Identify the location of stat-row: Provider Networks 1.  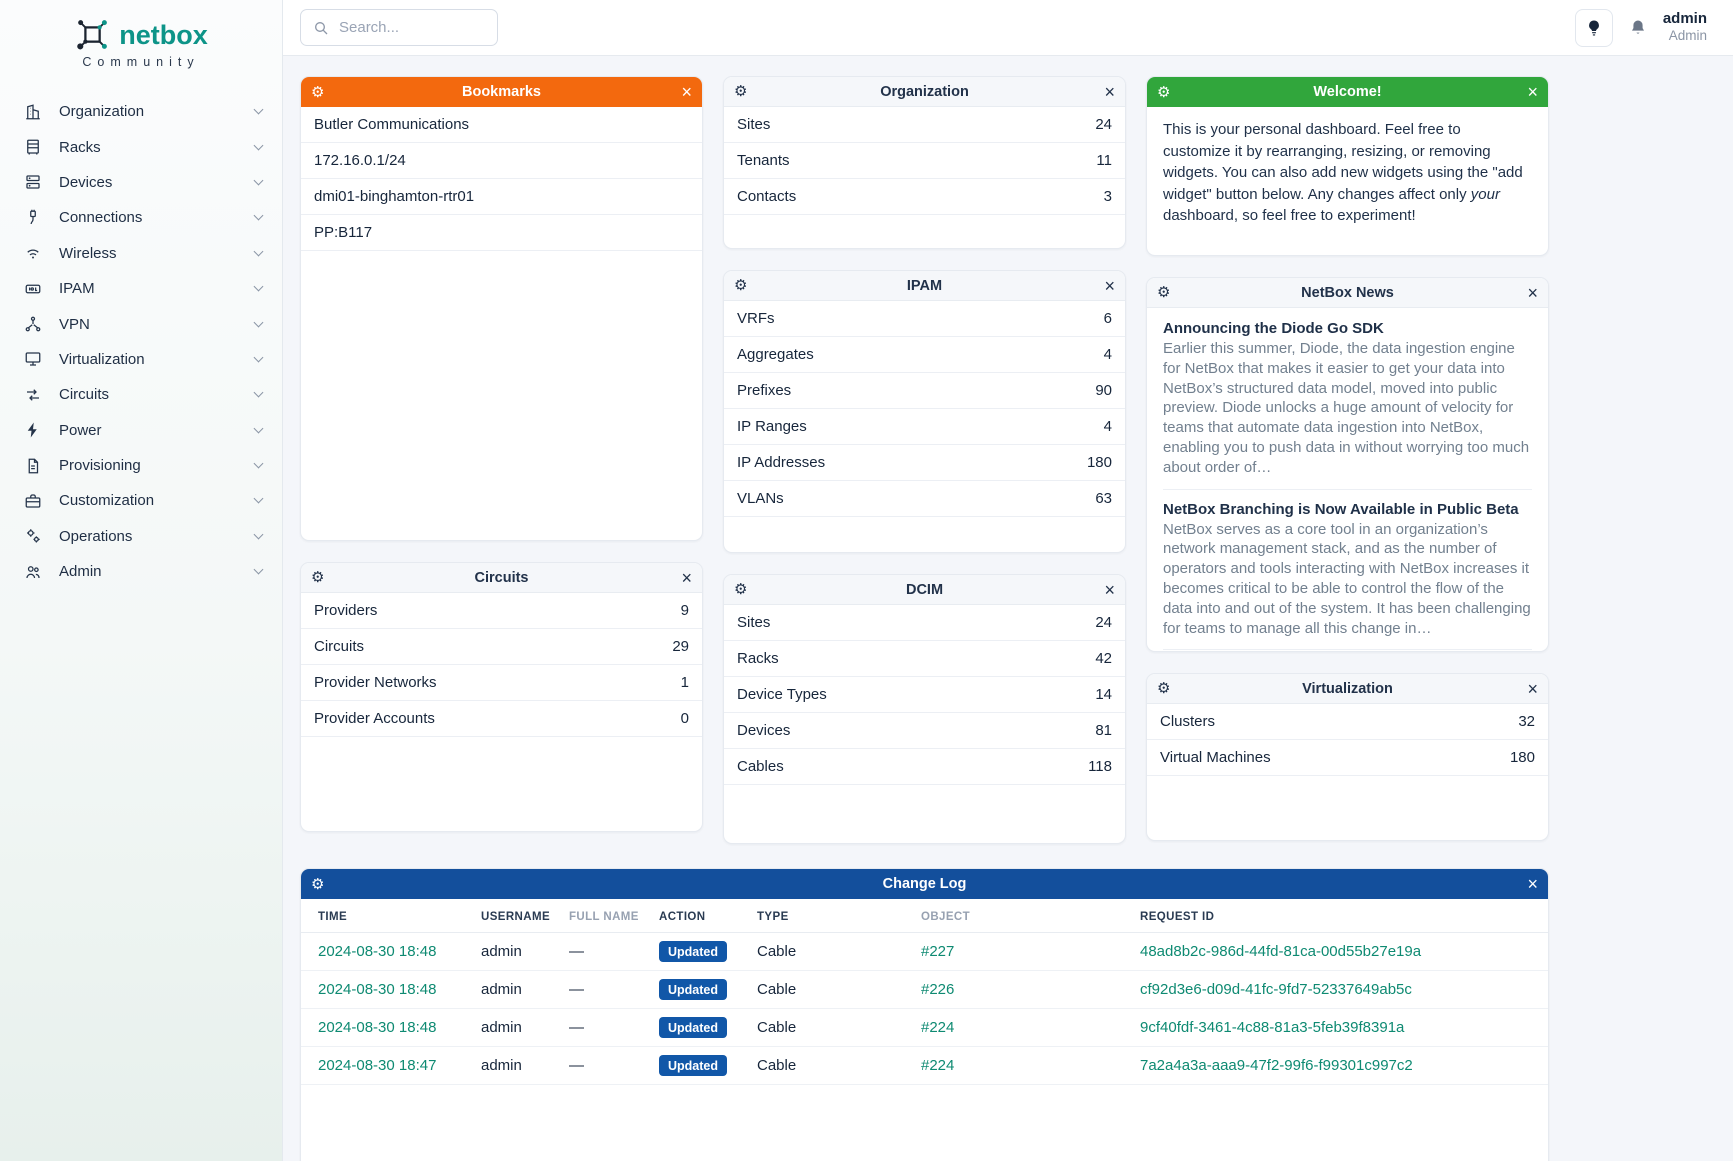
(501, 683).